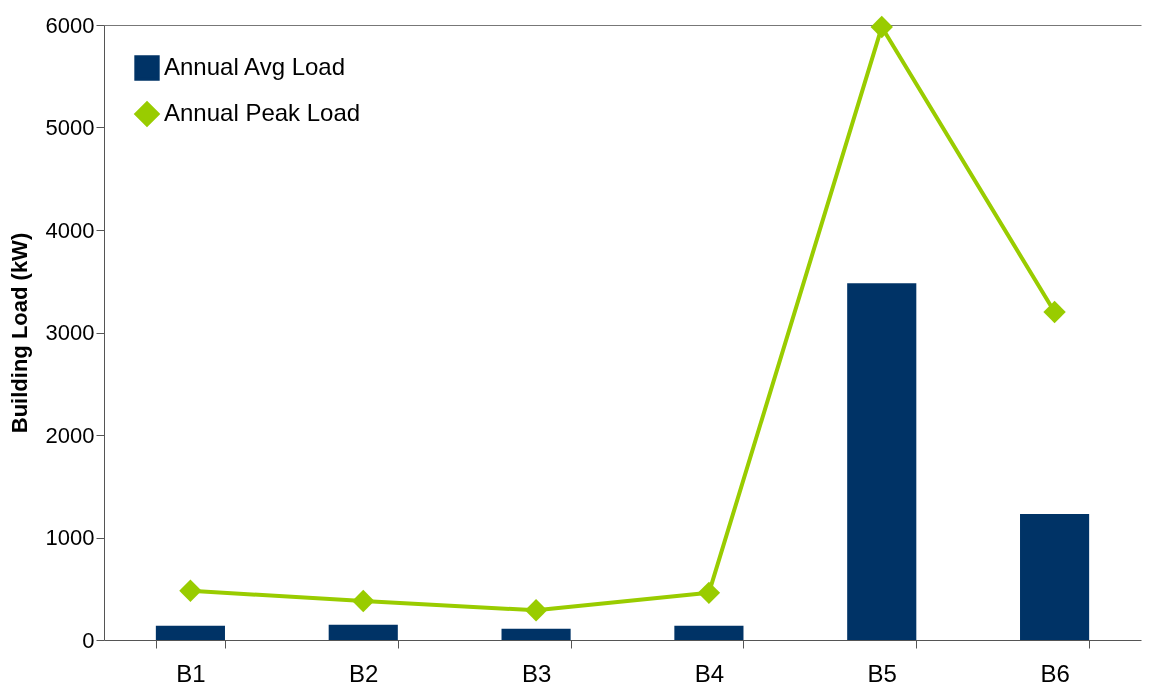  I want to click on x-tick-label: B3, so click(536, 673).